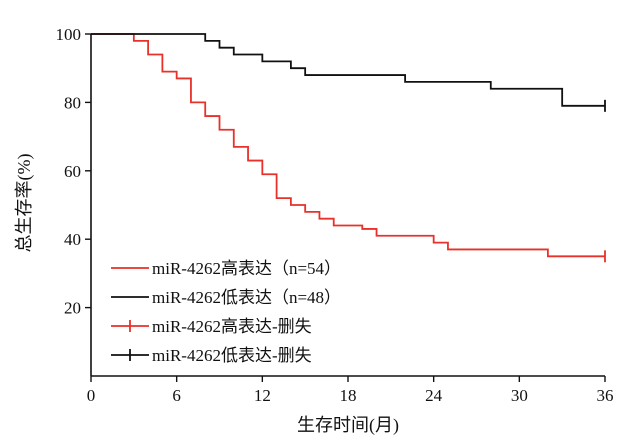  I want to click on x-tick-label: 18, so click(348, 395).